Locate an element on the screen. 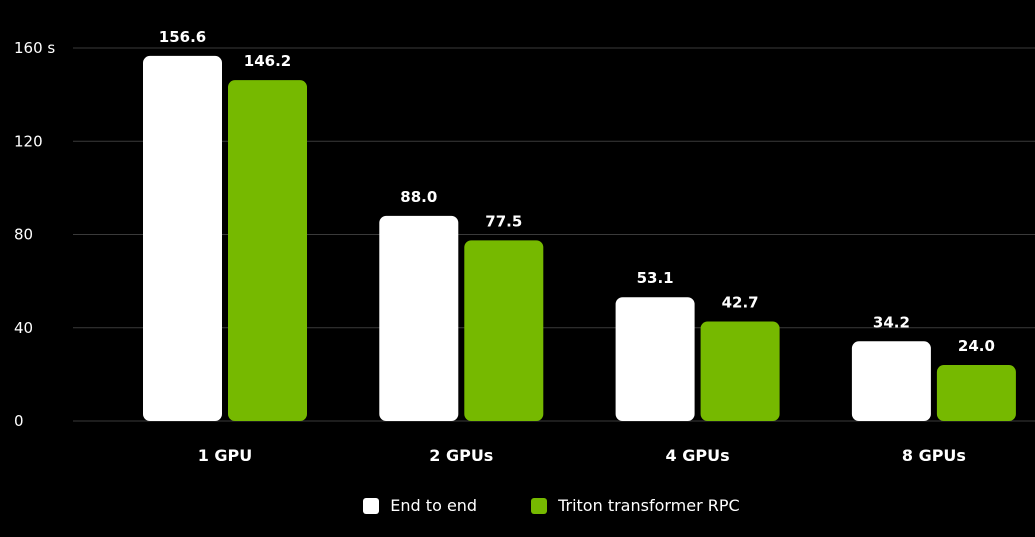 This screenshot has height=537, width=1035. y-tick-label: 80 is located at coordinates (23, 235).